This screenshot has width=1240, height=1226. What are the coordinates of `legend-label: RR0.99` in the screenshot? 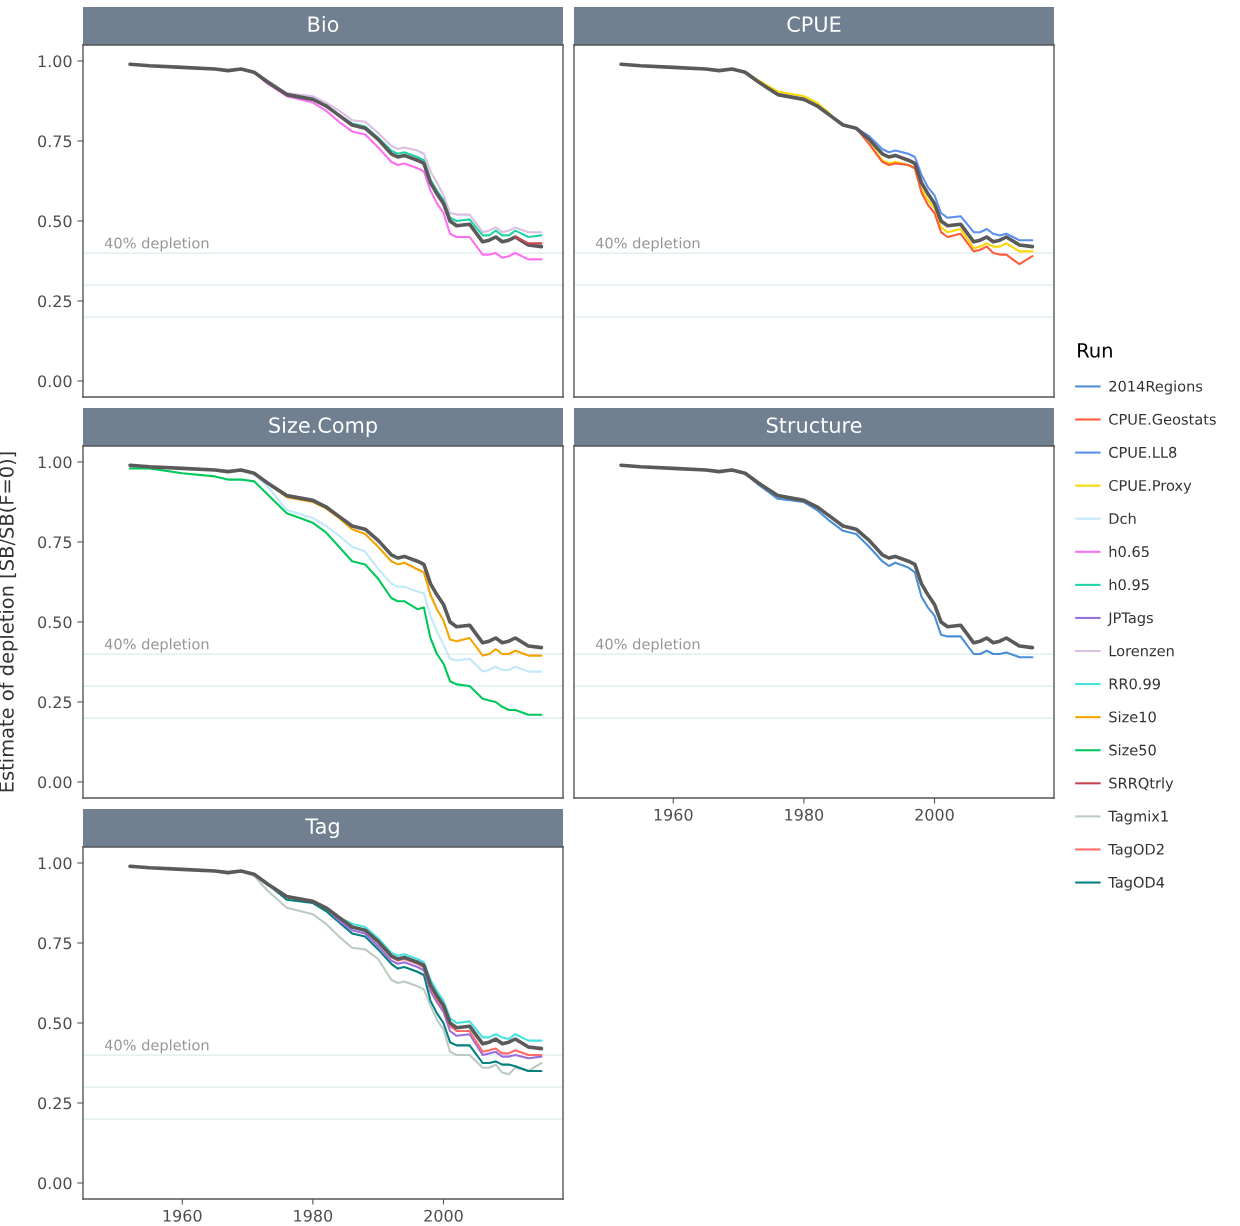 It's located at (1134, 684).